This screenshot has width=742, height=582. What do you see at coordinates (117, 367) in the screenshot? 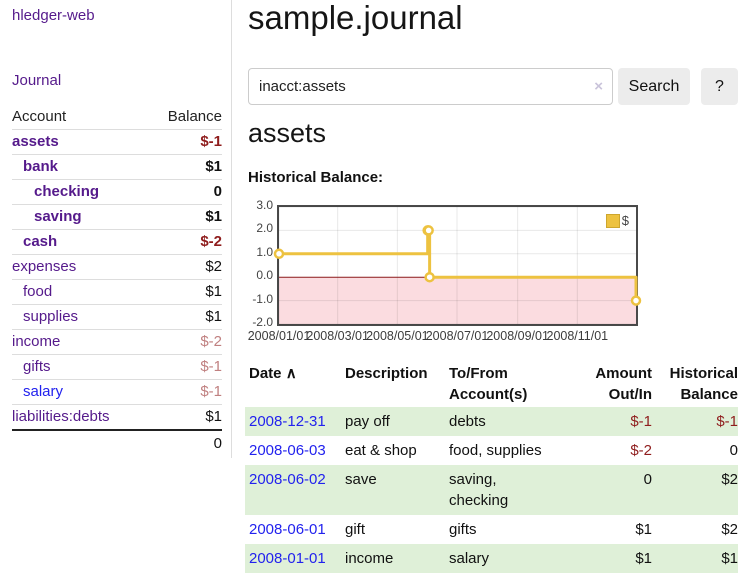
I see `account-row: gifts $-1` at bounding box center [117, 367].